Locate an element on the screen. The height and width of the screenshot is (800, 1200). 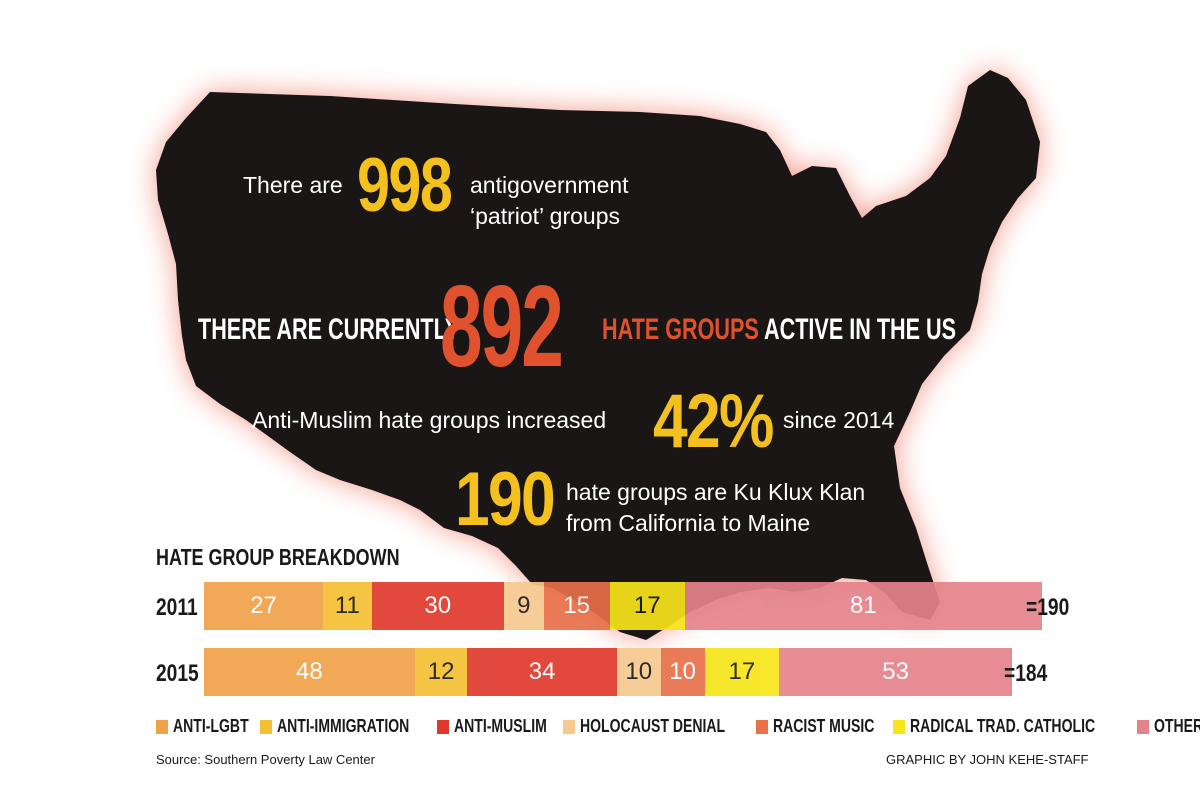
legend-label: ANTI-MUSLIM is located at coordinates (500, 726).